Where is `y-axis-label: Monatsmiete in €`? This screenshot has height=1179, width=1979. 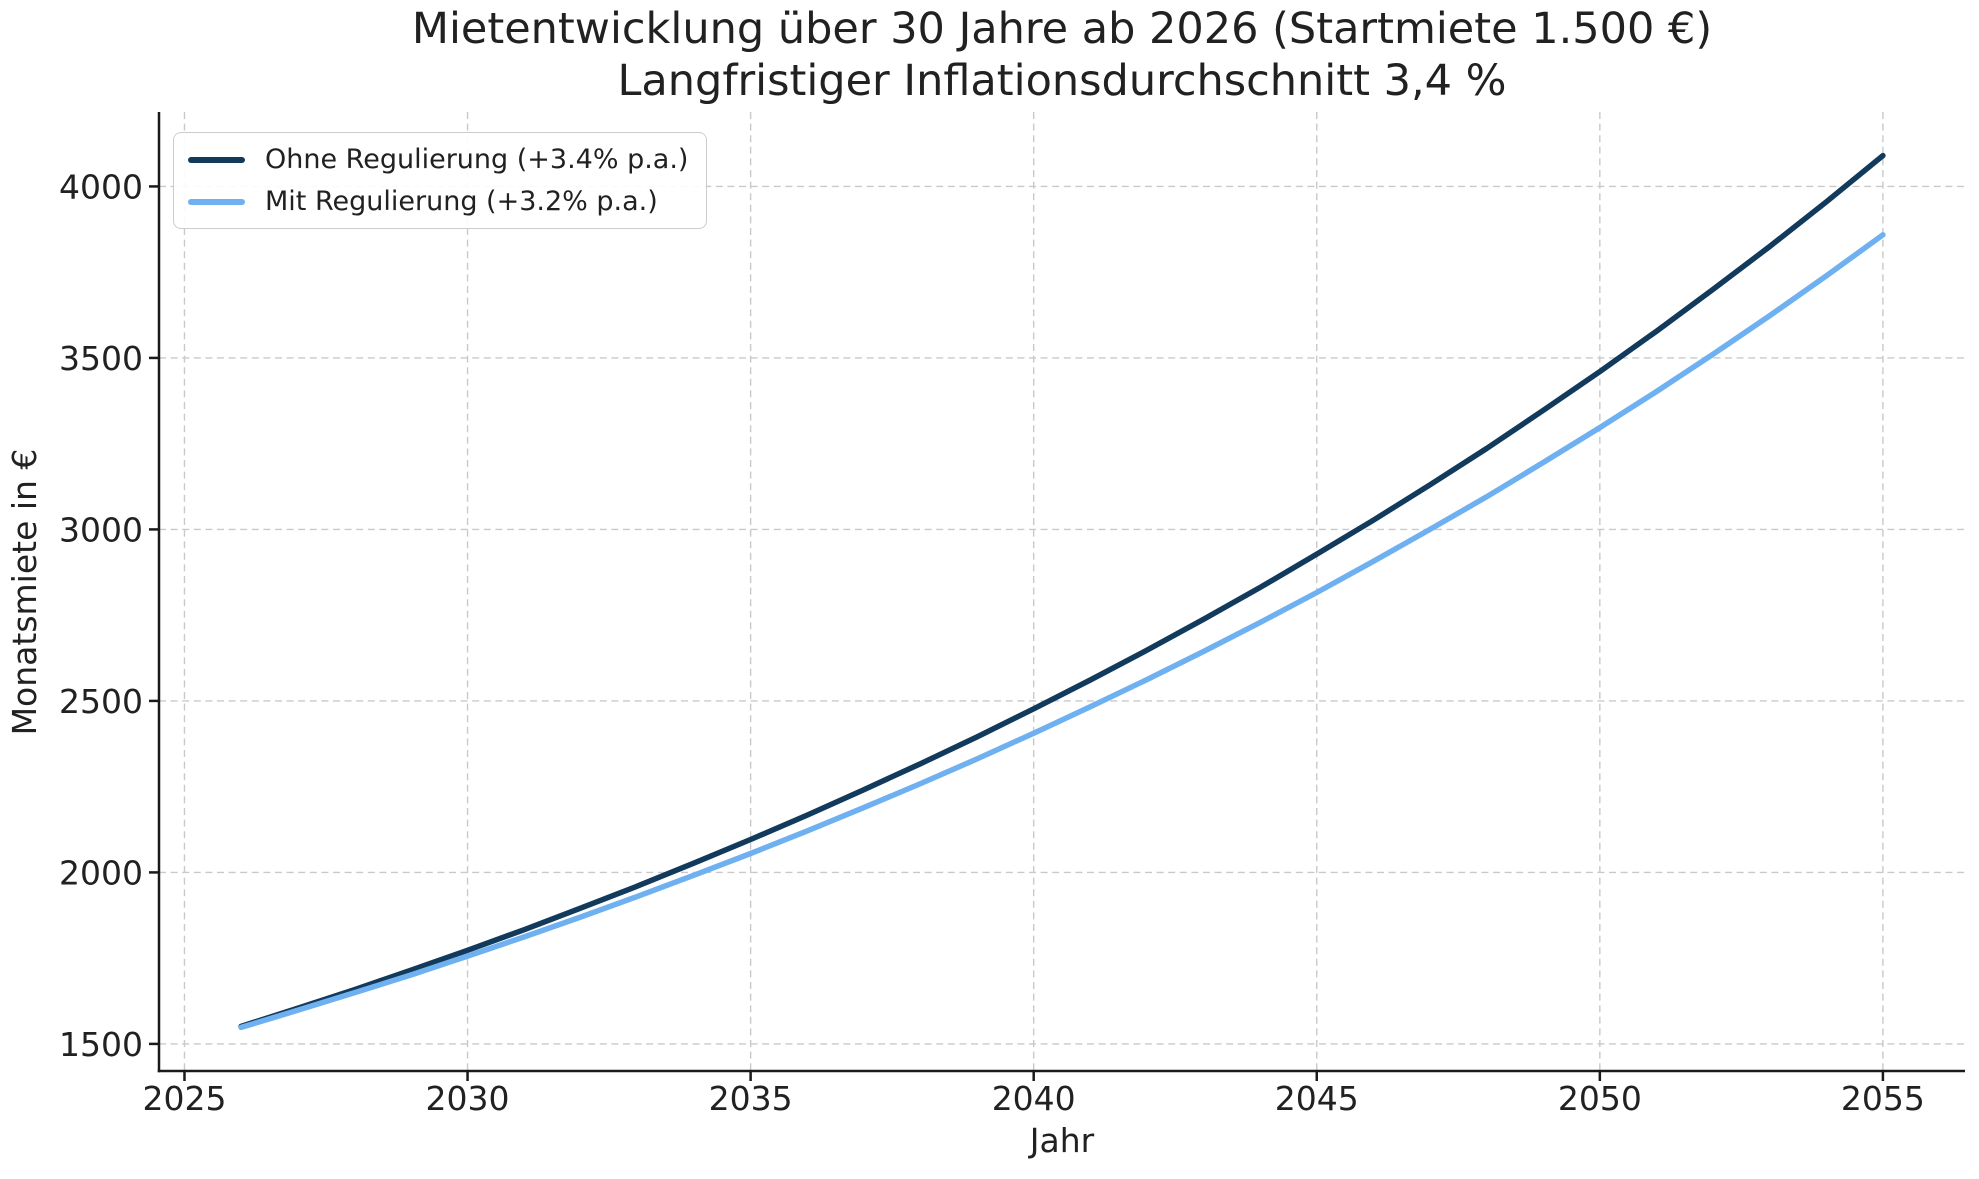
y-axis-label: Monatsmiete in € is located at coordinates (24, 592).